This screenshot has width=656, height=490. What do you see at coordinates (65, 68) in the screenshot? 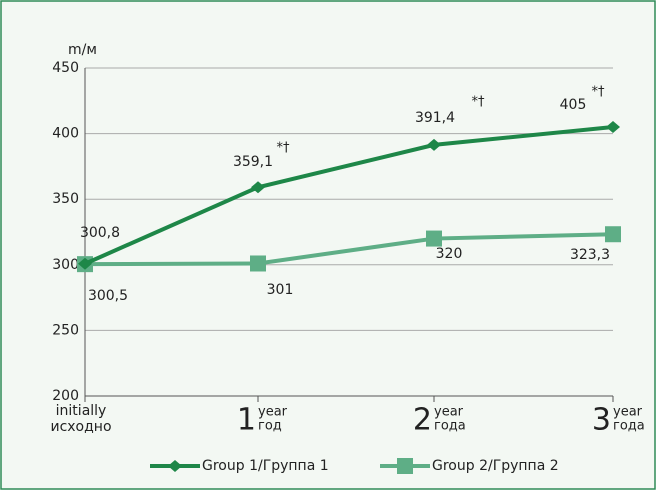
I see `y-tick-label: 450` at bounding box center [65, 68].